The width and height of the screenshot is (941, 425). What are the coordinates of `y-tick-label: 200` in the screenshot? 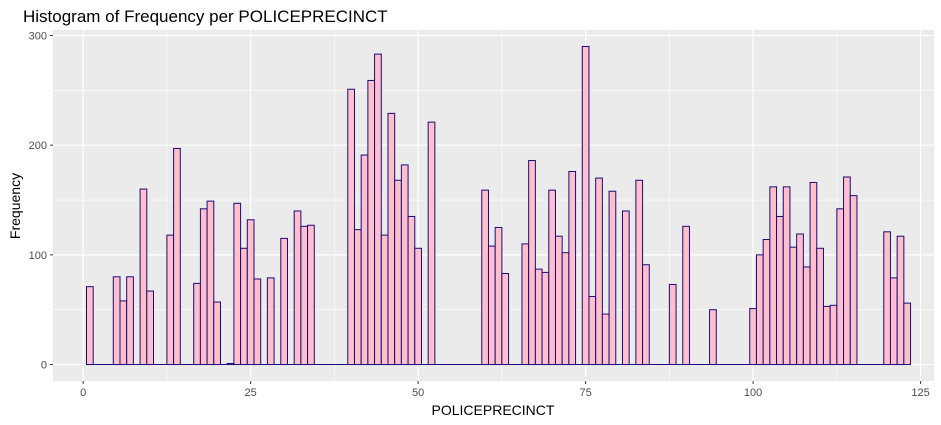 It's located at (38, 146).